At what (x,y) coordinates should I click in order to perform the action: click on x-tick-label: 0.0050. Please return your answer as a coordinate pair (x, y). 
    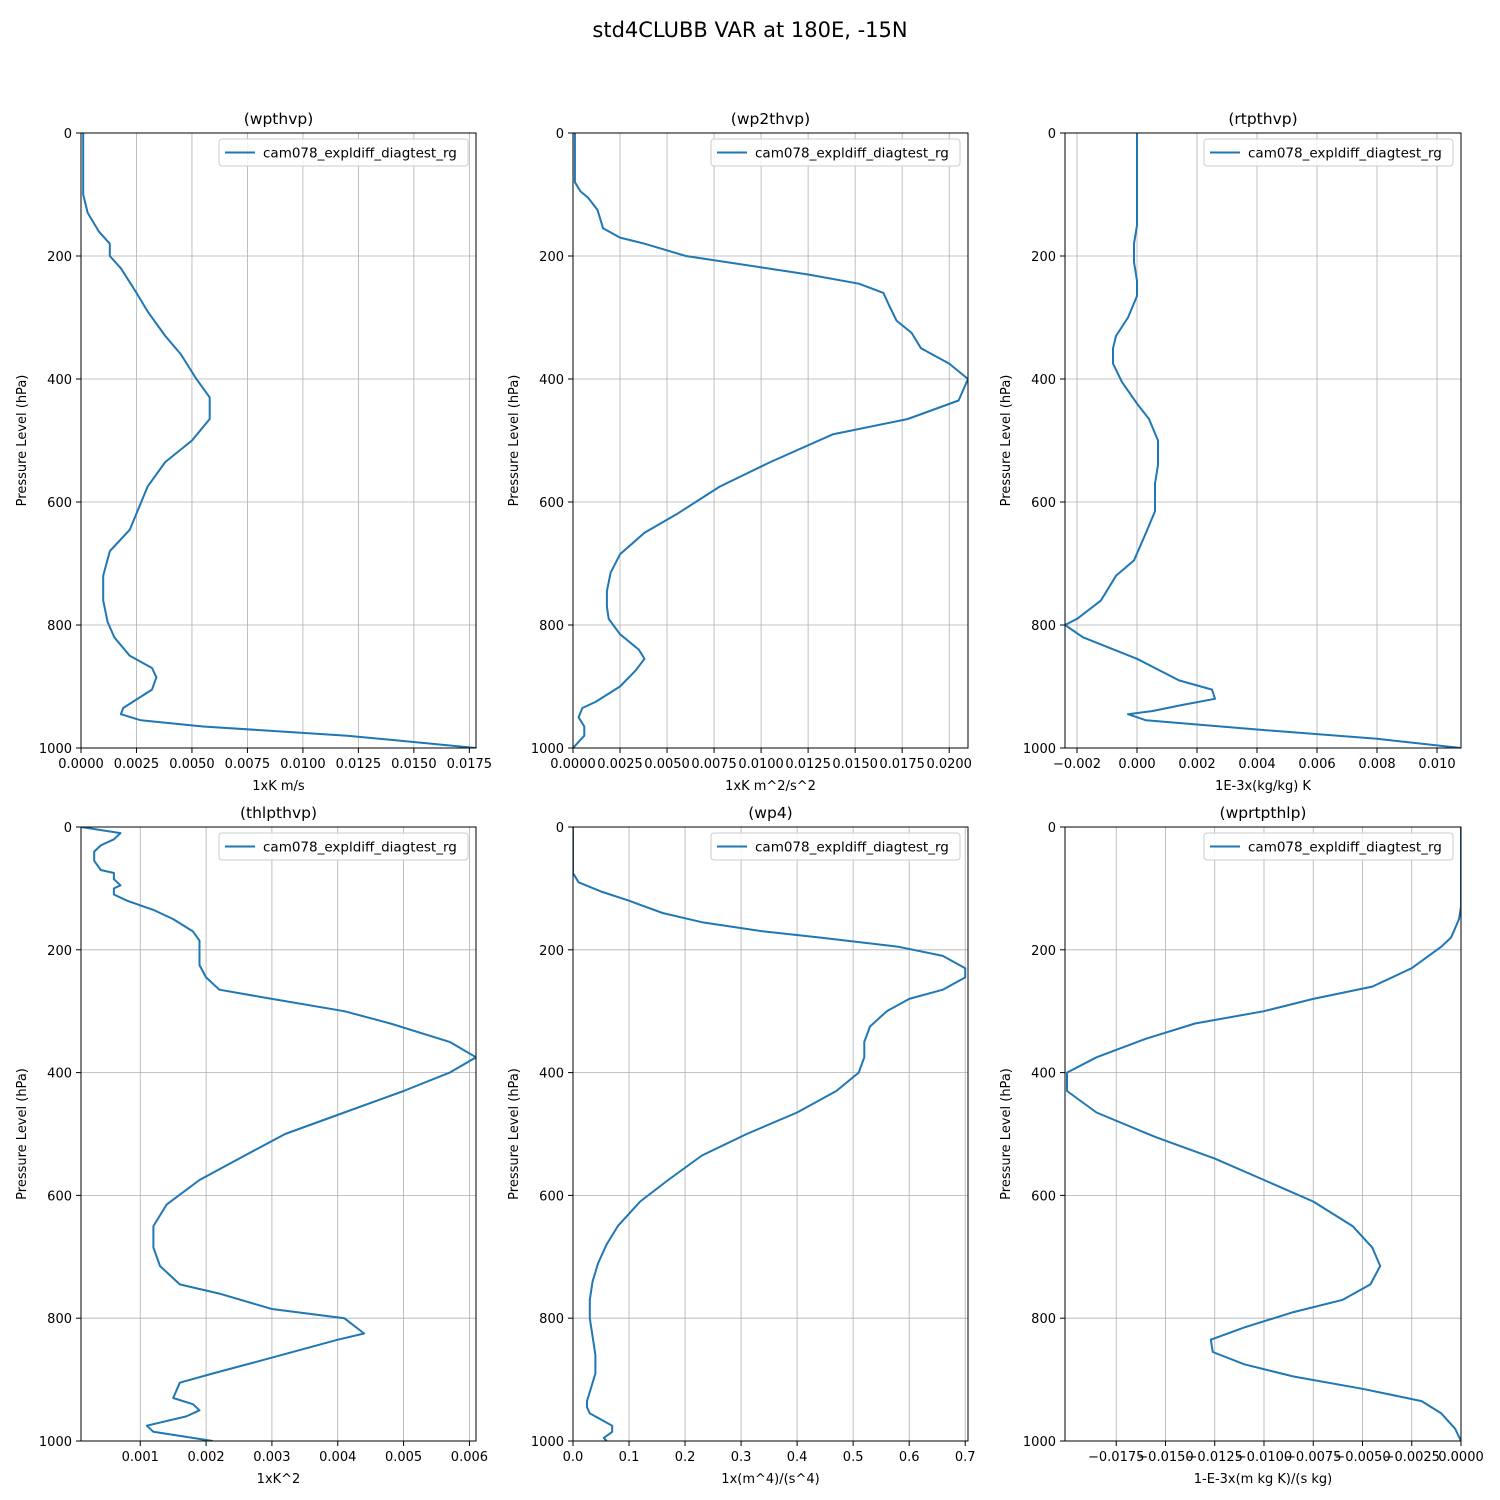
    Looking at the image, I should click on (192, 764).